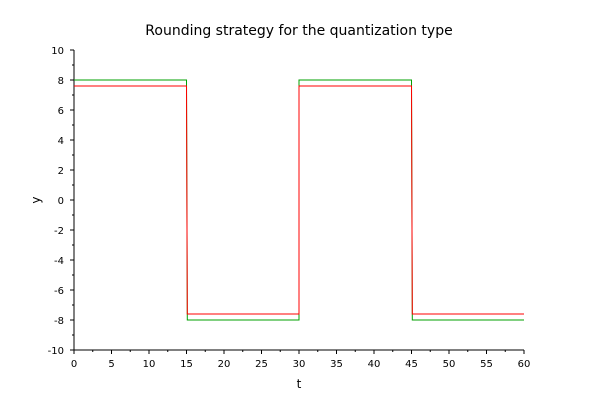 This screenshot has height=404, width=600. Describe the element at coordinates (59, 291) in the screenshot. I see `y-tick-label: -6` at that location.